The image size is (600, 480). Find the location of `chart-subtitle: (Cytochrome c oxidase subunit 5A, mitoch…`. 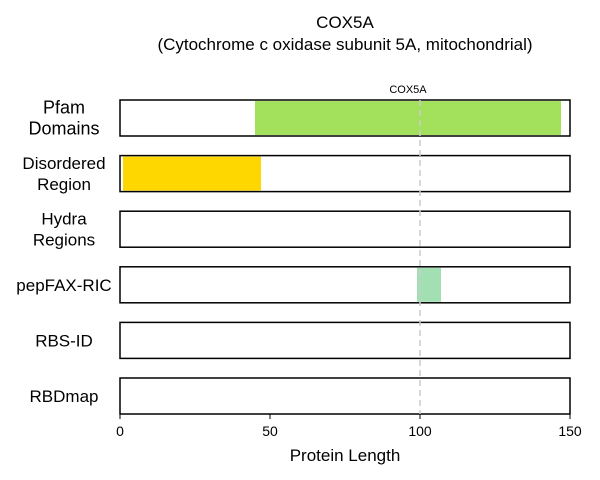

chart-subtitle: (Cytochrome c oxidase subunit 5A, mitoch… is located at coordinates (344, 44).